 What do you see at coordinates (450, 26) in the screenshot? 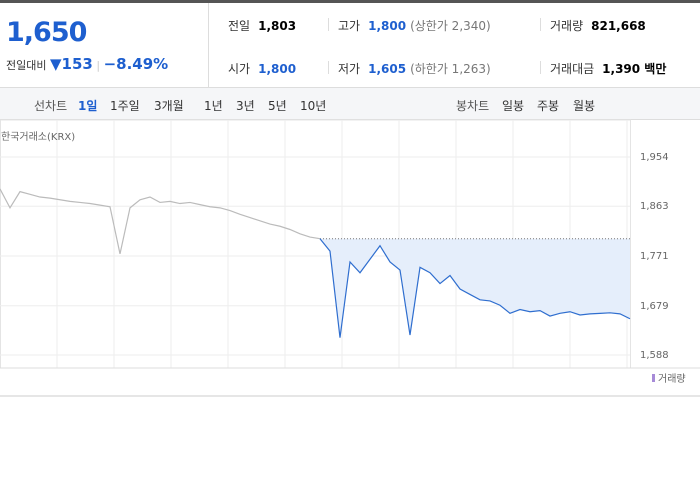
I see `stat-extra: (상한가 2,340)` at bounding box center [450, 26].